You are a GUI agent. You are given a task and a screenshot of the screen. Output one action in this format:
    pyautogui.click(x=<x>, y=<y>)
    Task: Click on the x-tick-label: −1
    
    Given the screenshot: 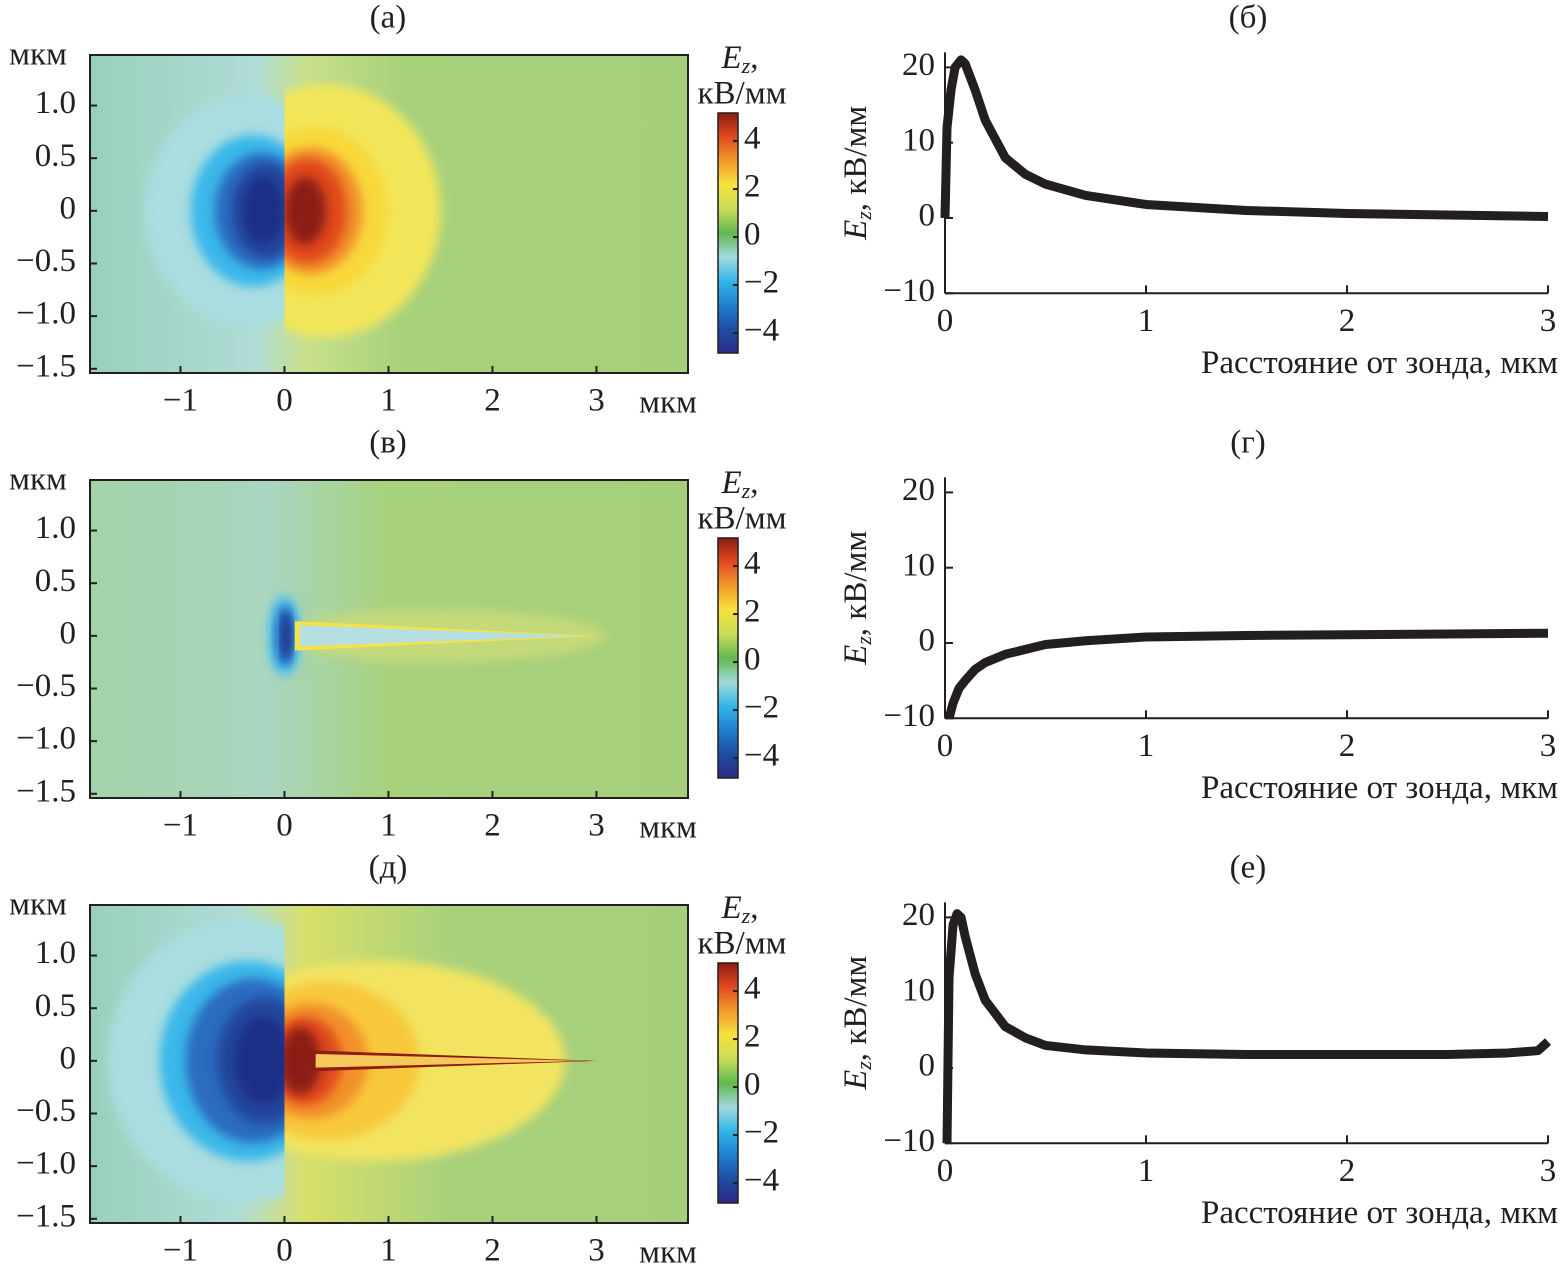 What is the action you would take?
    pyautogui.click(x=180, y=401)
    